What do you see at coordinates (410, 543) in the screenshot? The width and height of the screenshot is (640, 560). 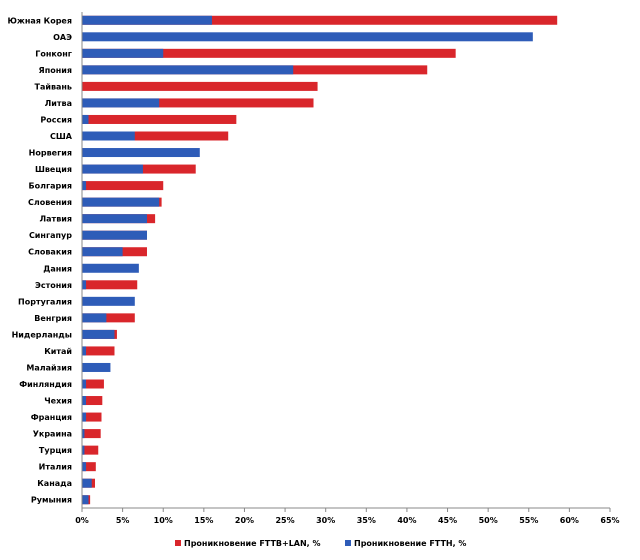 I see `legend-label-ftth: Проникновение FTTH, %` at bounding box center [410, 543].